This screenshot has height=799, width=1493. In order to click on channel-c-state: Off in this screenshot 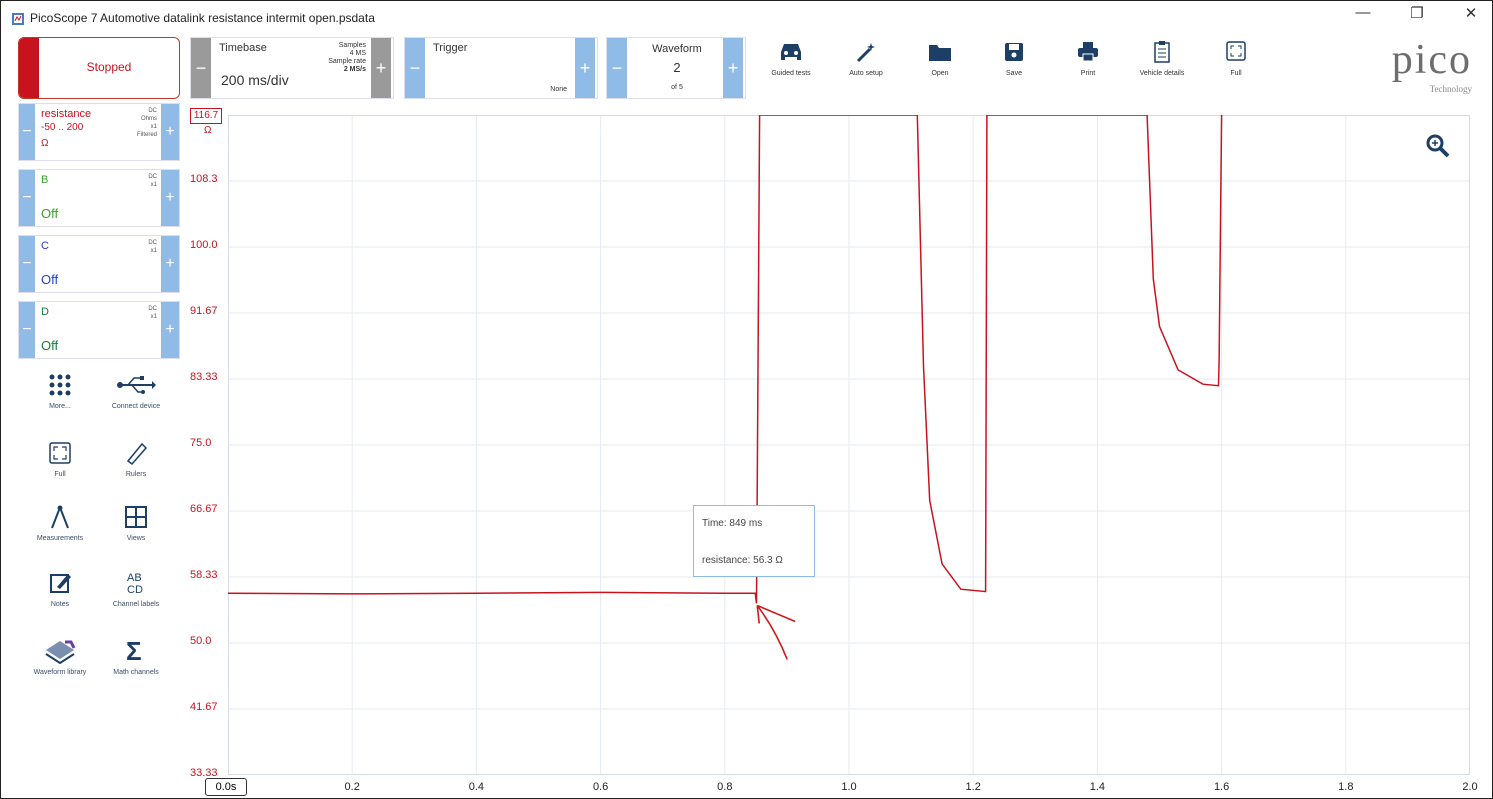, I will do `click(50, 279)`.